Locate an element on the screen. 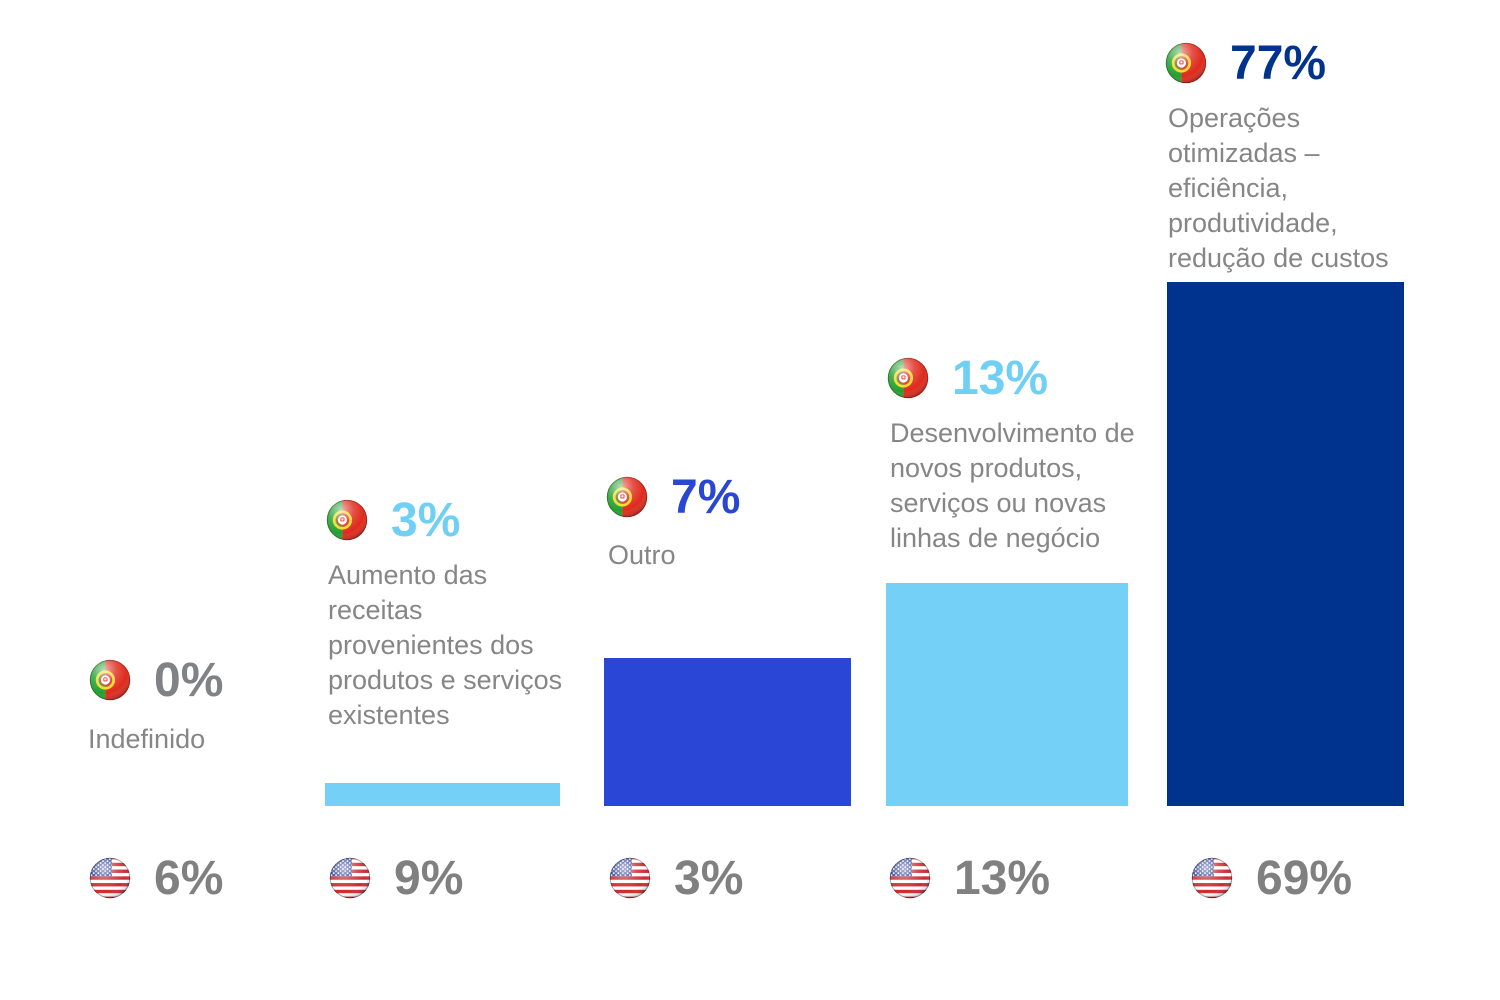 The height and width of the screenshot is (1000, 1500). us-percent: 6% is located at coordinates (189, 878).